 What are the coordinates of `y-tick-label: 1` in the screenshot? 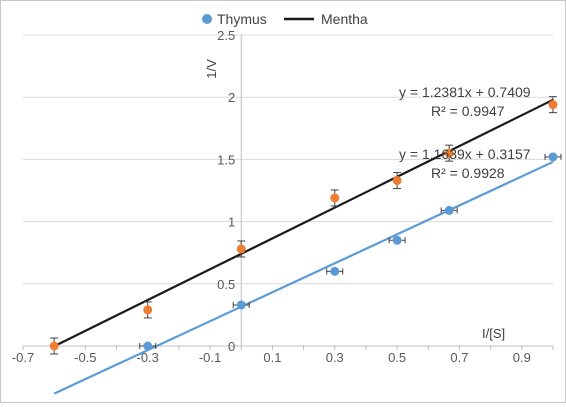 It's located at (231, 222).